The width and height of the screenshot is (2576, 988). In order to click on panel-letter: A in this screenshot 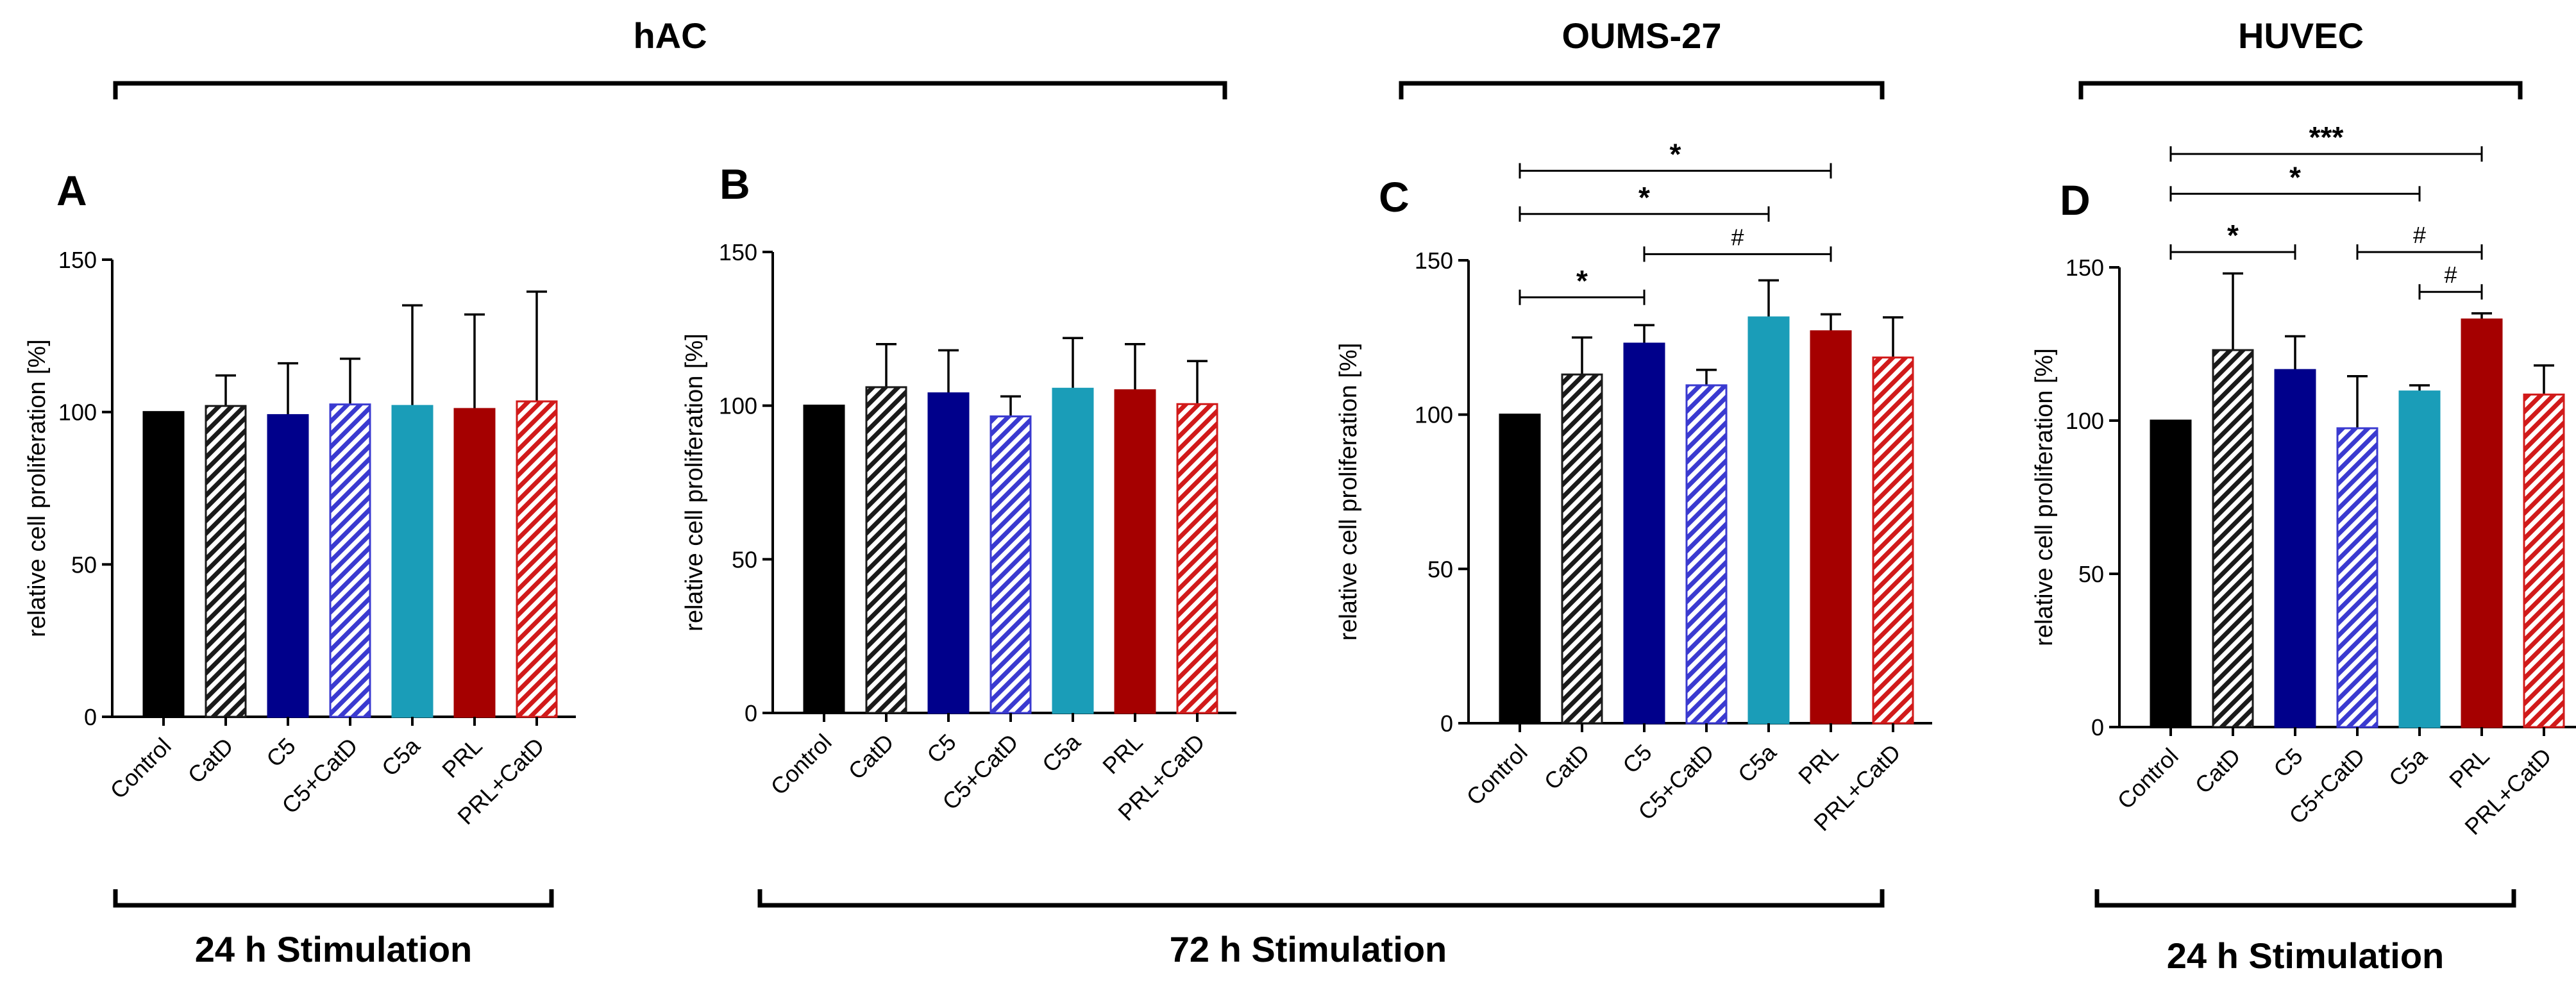, I will do `click(71, 191)`.